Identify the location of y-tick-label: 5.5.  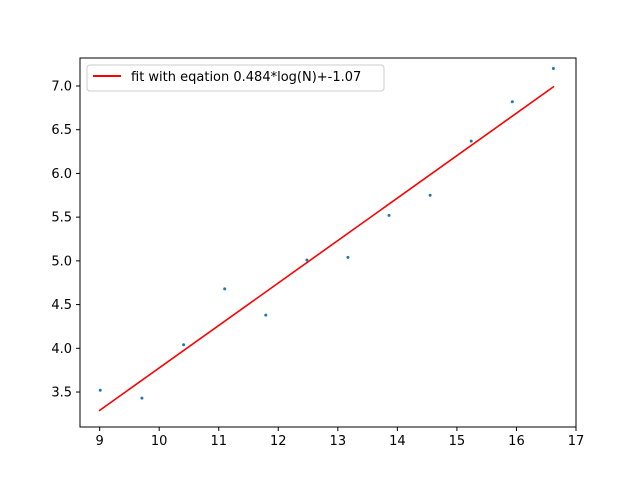
(61, 218).